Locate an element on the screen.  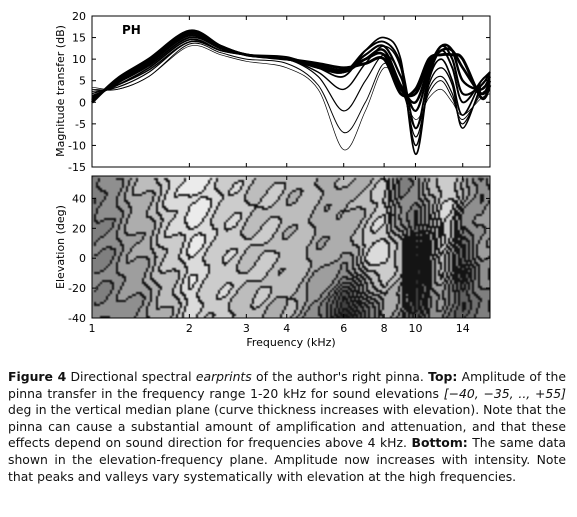
x-tick-label: 10 is located at coordinates (415, 328).